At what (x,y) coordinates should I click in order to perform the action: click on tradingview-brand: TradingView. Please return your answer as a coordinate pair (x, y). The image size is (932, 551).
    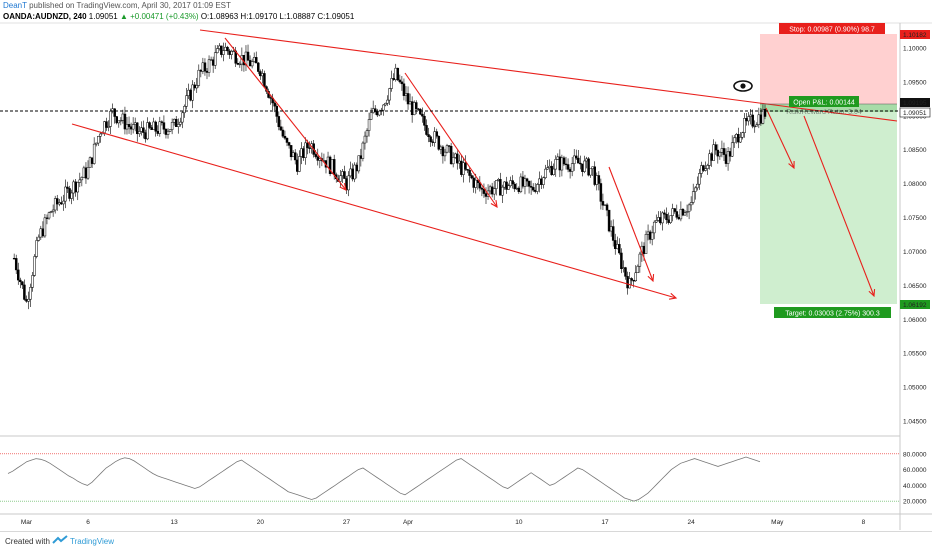
    Looking at the image, I should click on (92, 541).